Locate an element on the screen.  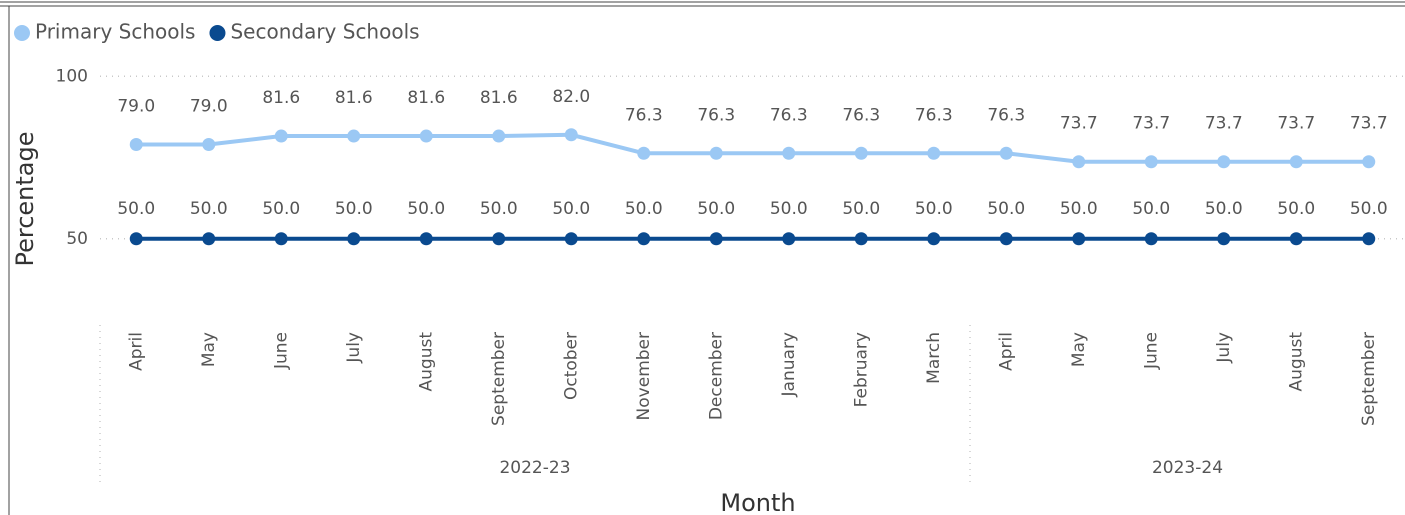
x-group-label: 2022-23 is located at coordinates (534, 468).